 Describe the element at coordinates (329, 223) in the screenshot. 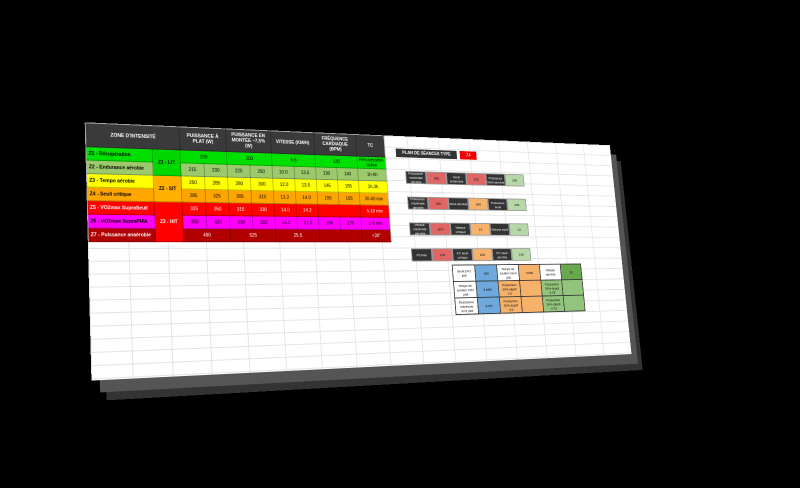

I see `value-cell: 166` at that location.